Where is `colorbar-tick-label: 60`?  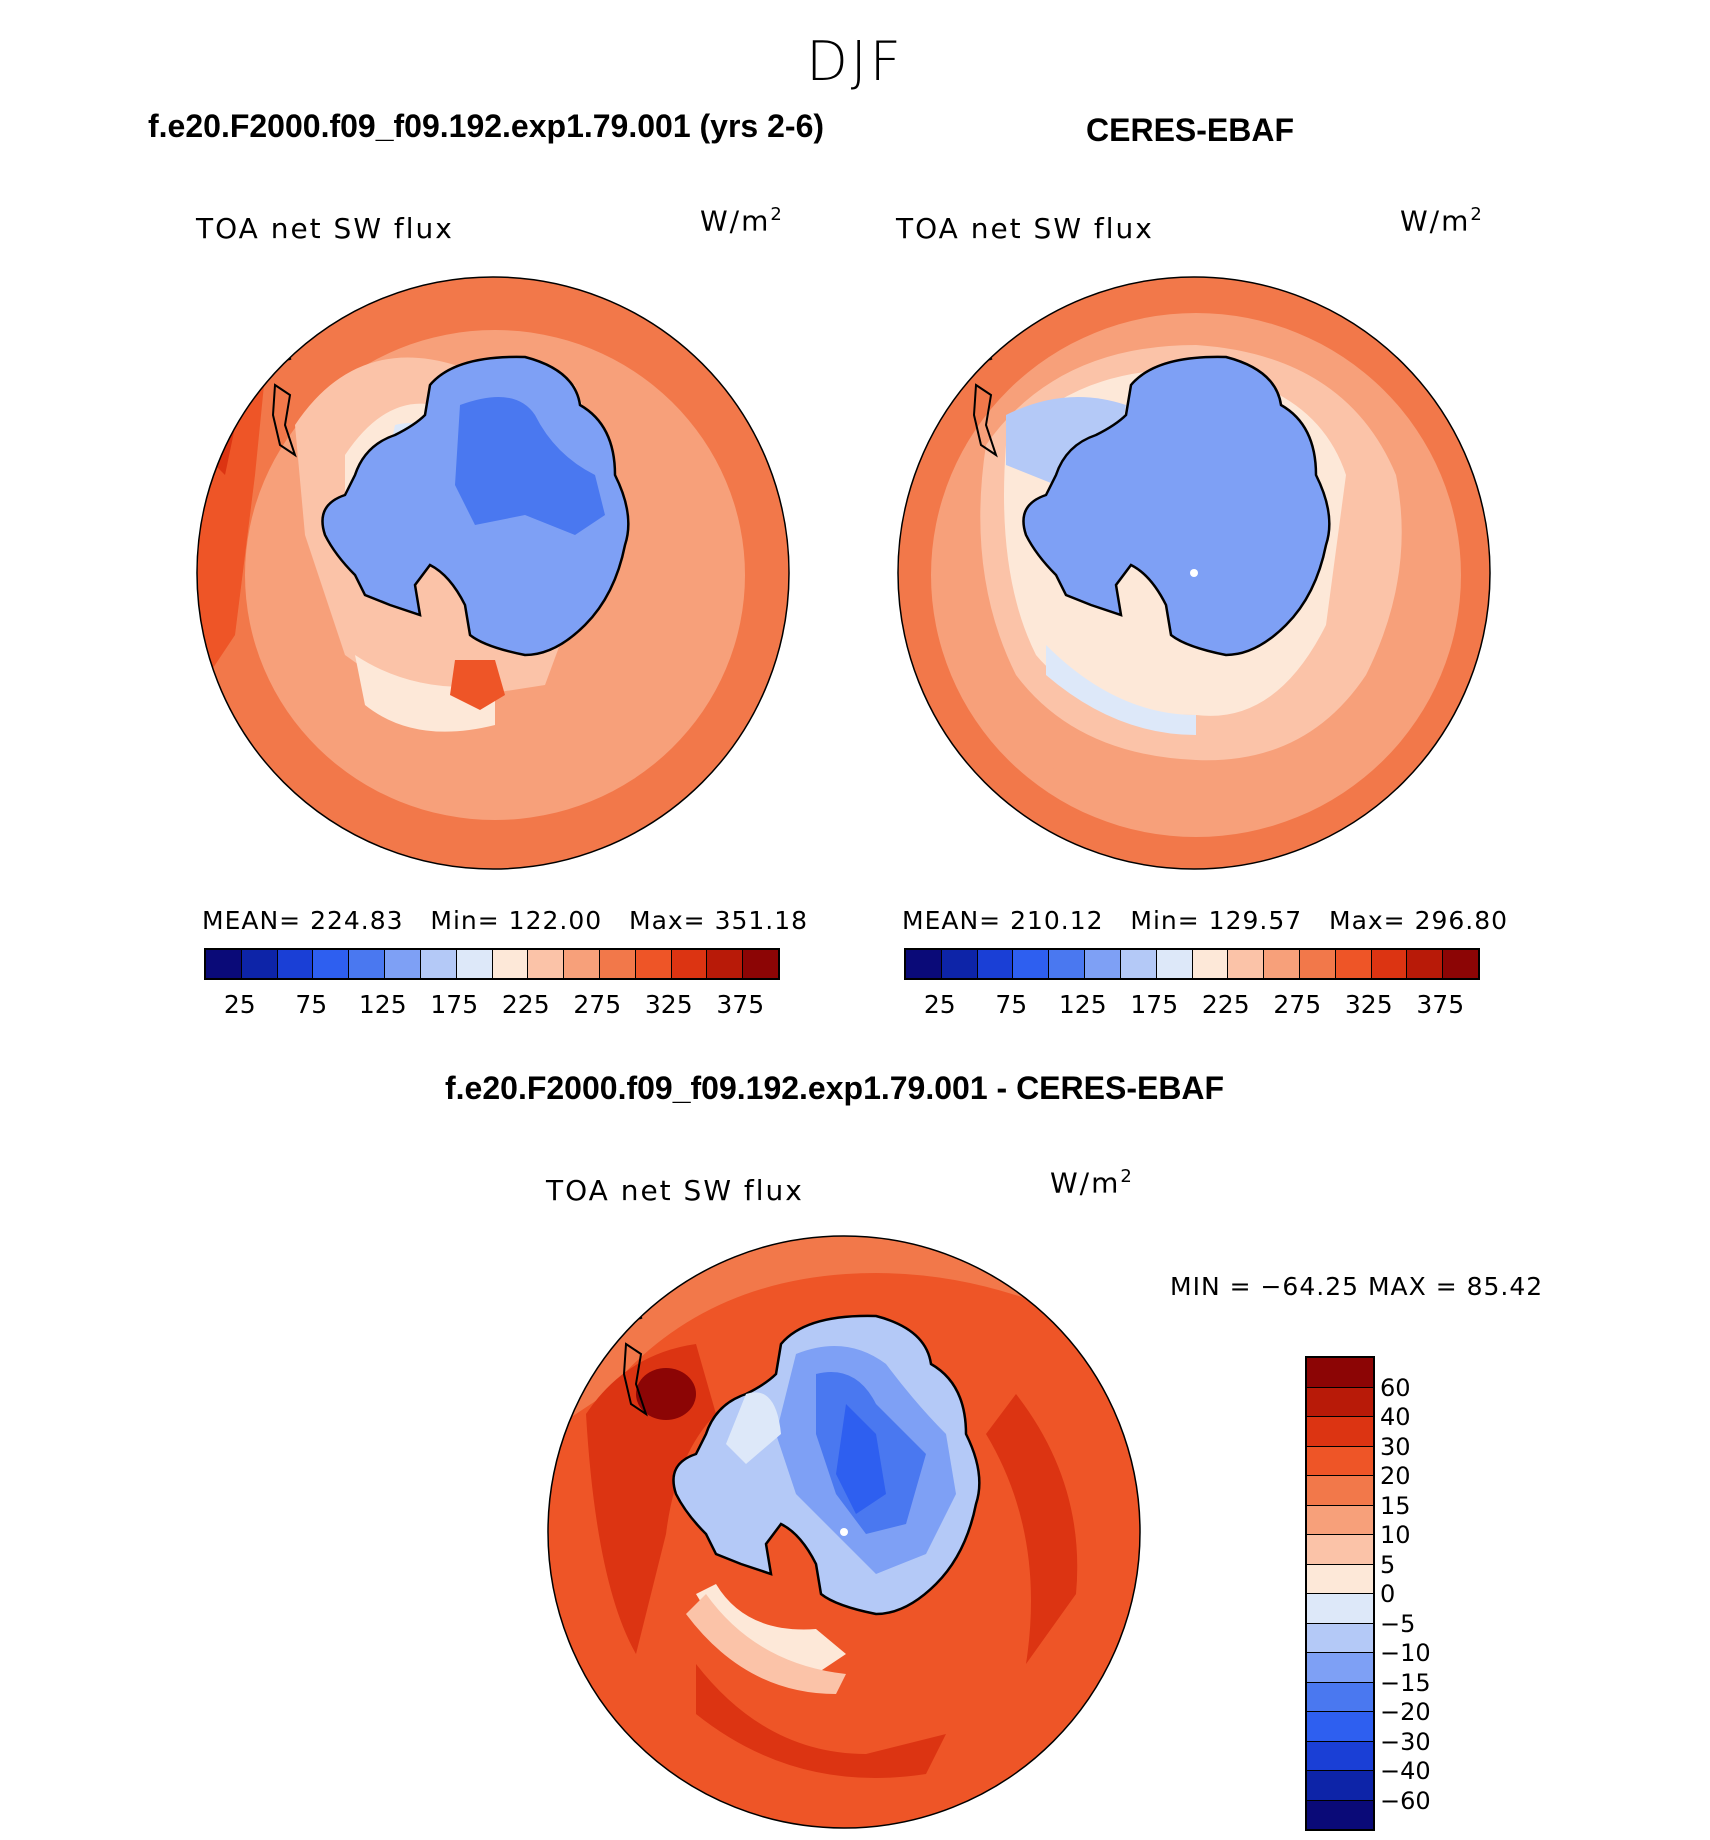 colorbar-tick-label: 60 is located at coordinates (1395, 1387).